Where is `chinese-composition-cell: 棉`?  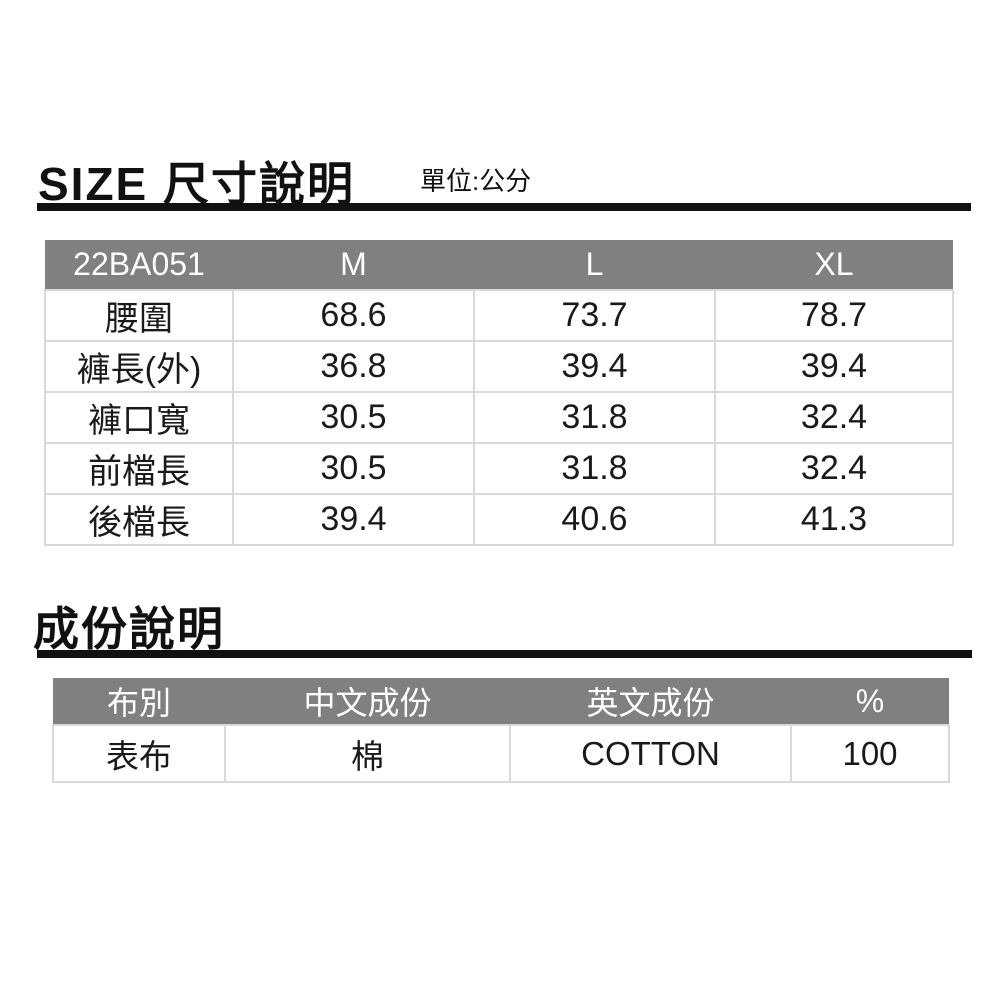
chinese-composition-cell: 棉 is located at coordinates (367, 753).